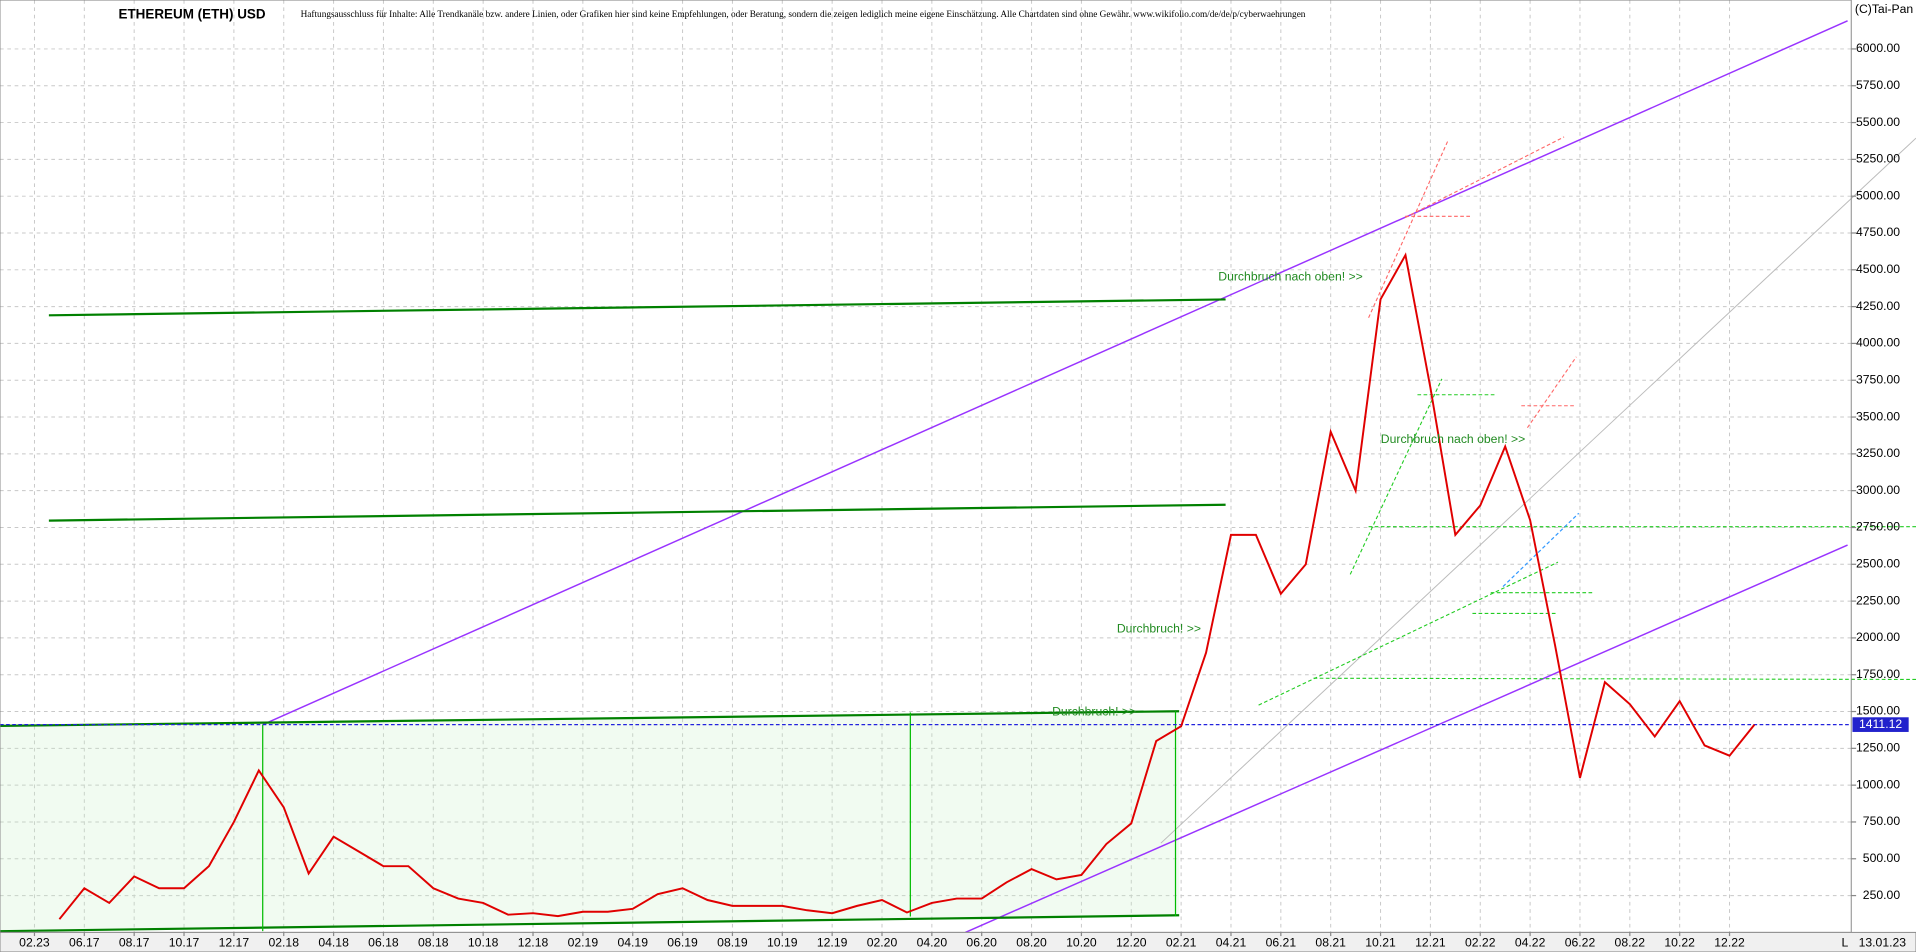 This screenshot has width=1916, height=952. What do you see at coordinates (34, 943) in the screenshot?
I see `x-tick-label: 02.23` at bounding box center [34, 943].